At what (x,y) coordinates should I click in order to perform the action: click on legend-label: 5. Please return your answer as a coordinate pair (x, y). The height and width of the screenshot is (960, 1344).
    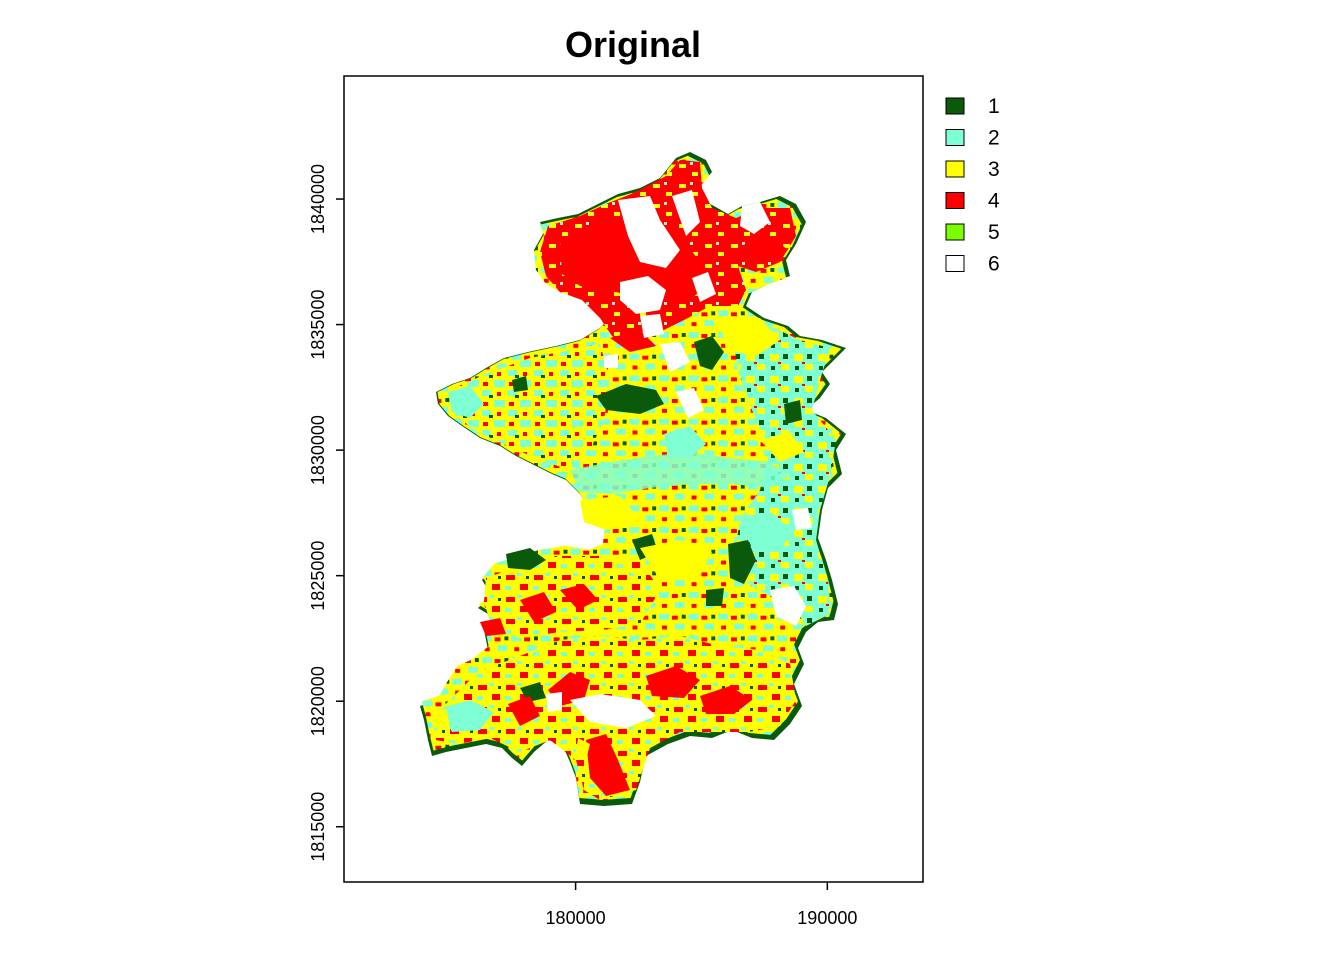
    Looking at the image, I should click on (994, 232).